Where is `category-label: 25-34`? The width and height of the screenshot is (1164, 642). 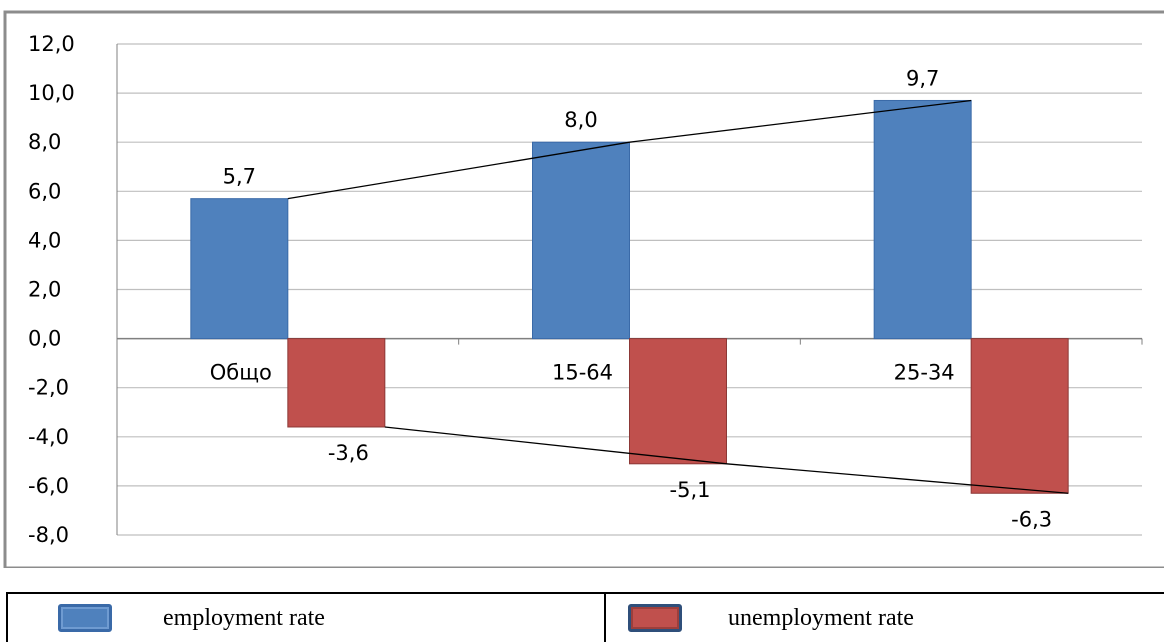 category-label: 25-34 is located at coordinates (924, 373).